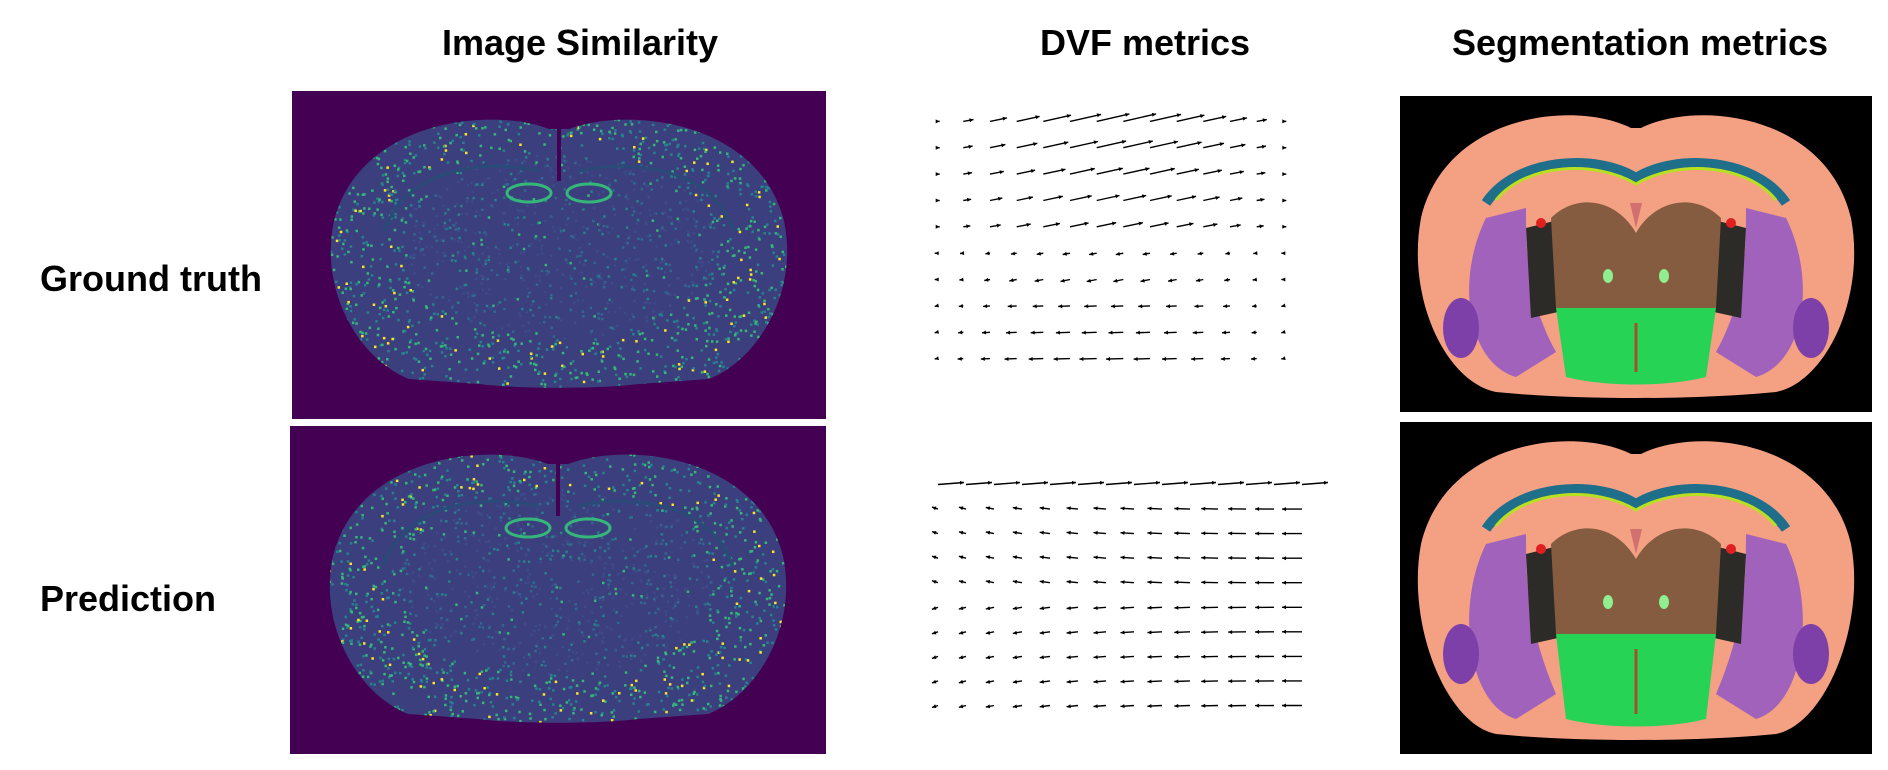  I want to click on image-ground-truth, so click(559, 255).